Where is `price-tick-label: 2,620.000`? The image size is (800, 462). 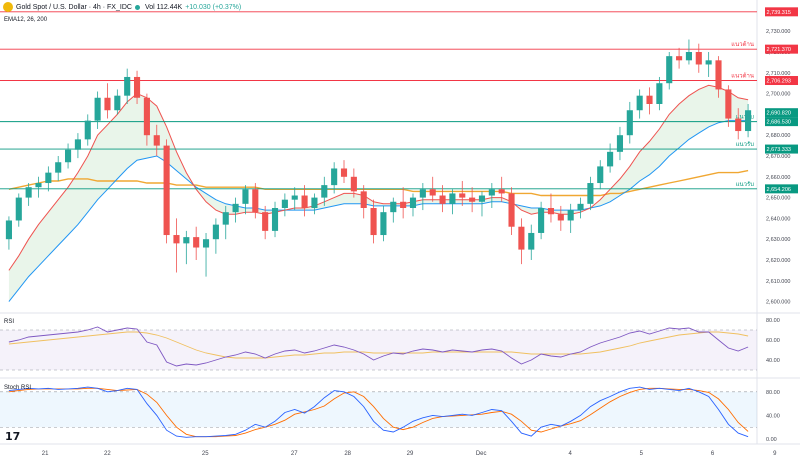
price-tick-label: 2,620.000 is located at coordinates (778, 261).